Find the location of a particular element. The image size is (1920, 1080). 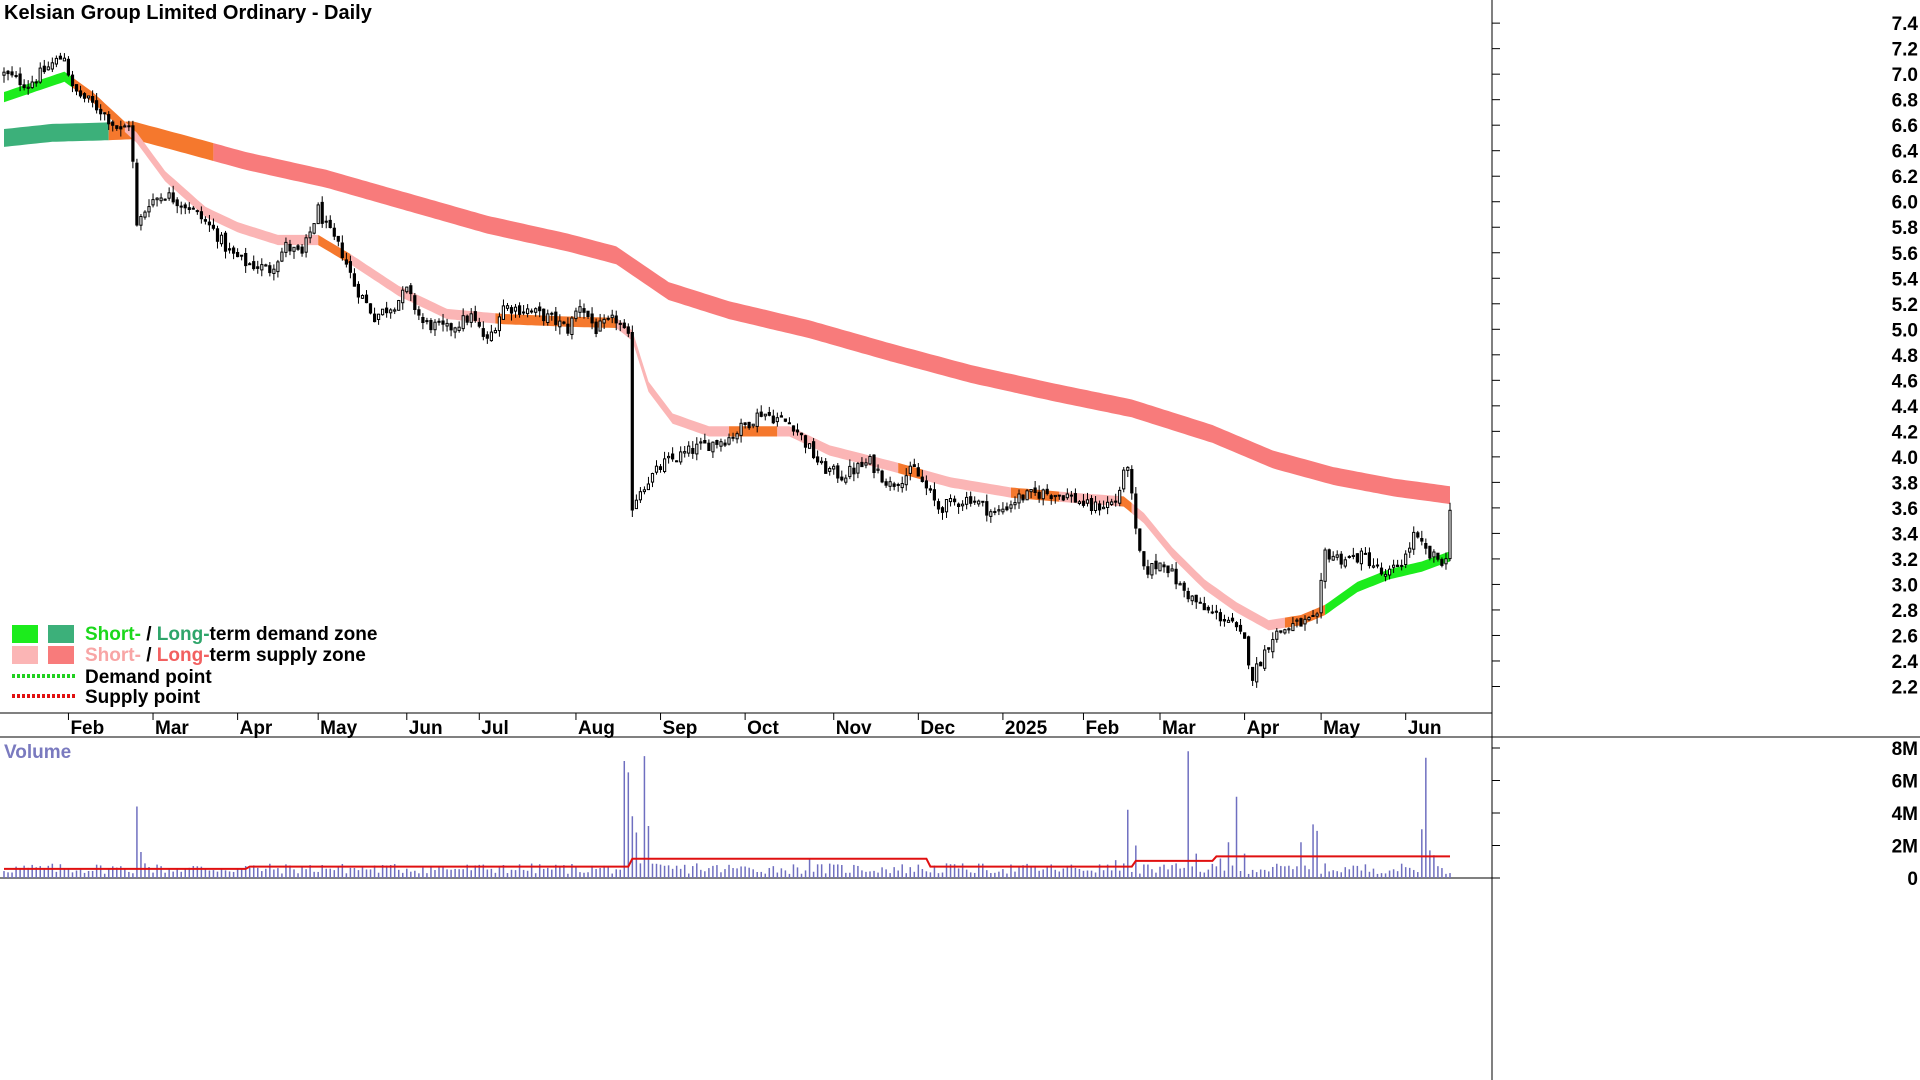

month-tick-label: Feb is located at coordinates (87, 728).